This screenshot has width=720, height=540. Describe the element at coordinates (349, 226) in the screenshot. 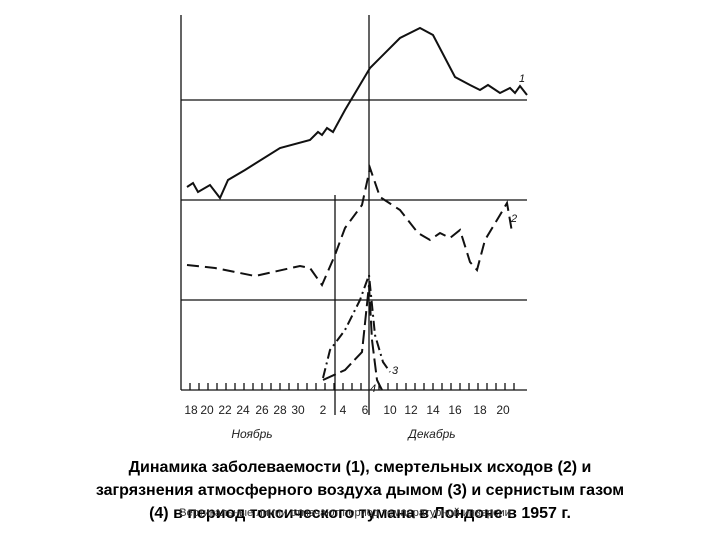

I see `mortality-line` at that location.